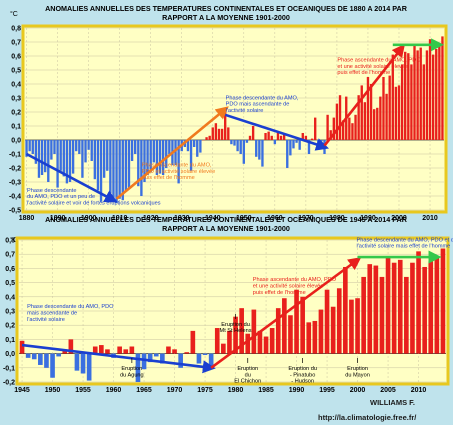  What do you see at coordinates (15, 155) in the screenshot?
I see `y-tick-label: -0,1` at bounding box center [15, 155].